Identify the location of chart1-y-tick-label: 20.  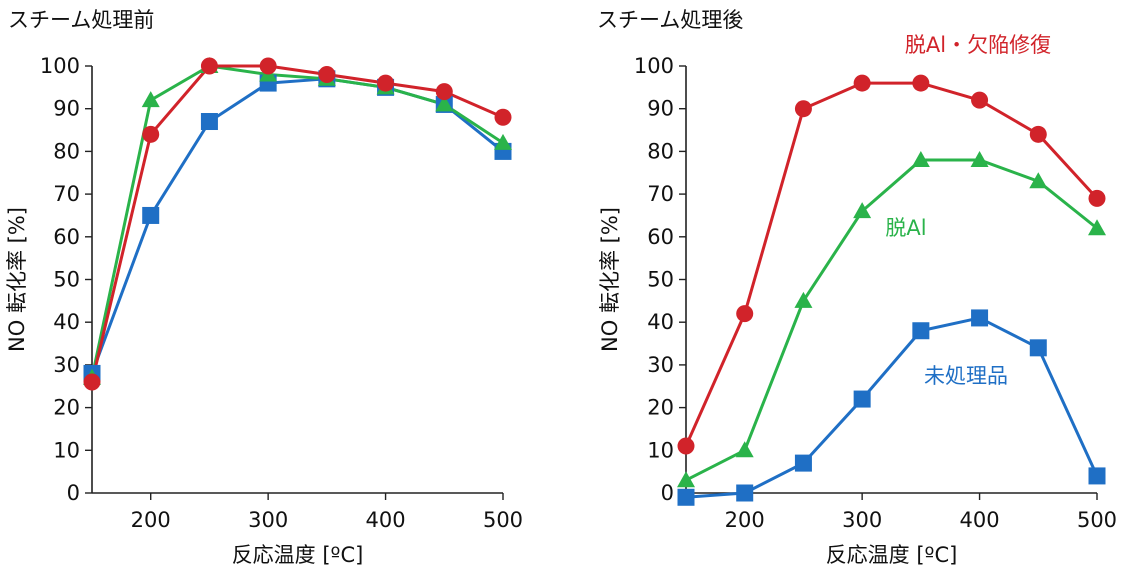
(66, 408).